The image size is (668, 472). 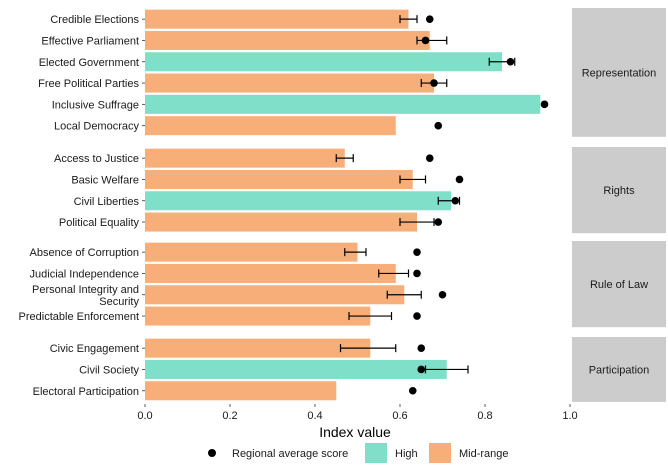 I want to click on row-local-democracy: Local Democracy, so click(x=248, y=126).